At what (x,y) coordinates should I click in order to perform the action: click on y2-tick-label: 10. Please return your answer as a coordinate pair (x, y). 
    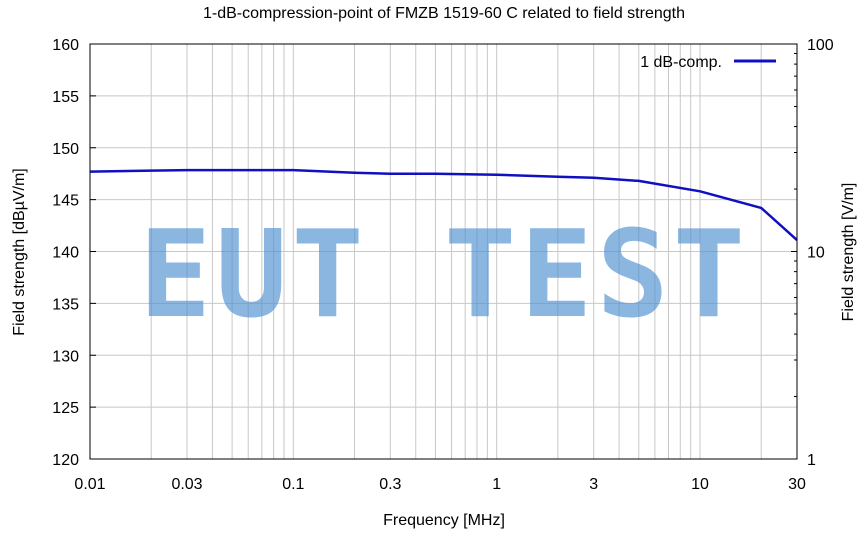
    Looking at the image, I should click on (816, 253).